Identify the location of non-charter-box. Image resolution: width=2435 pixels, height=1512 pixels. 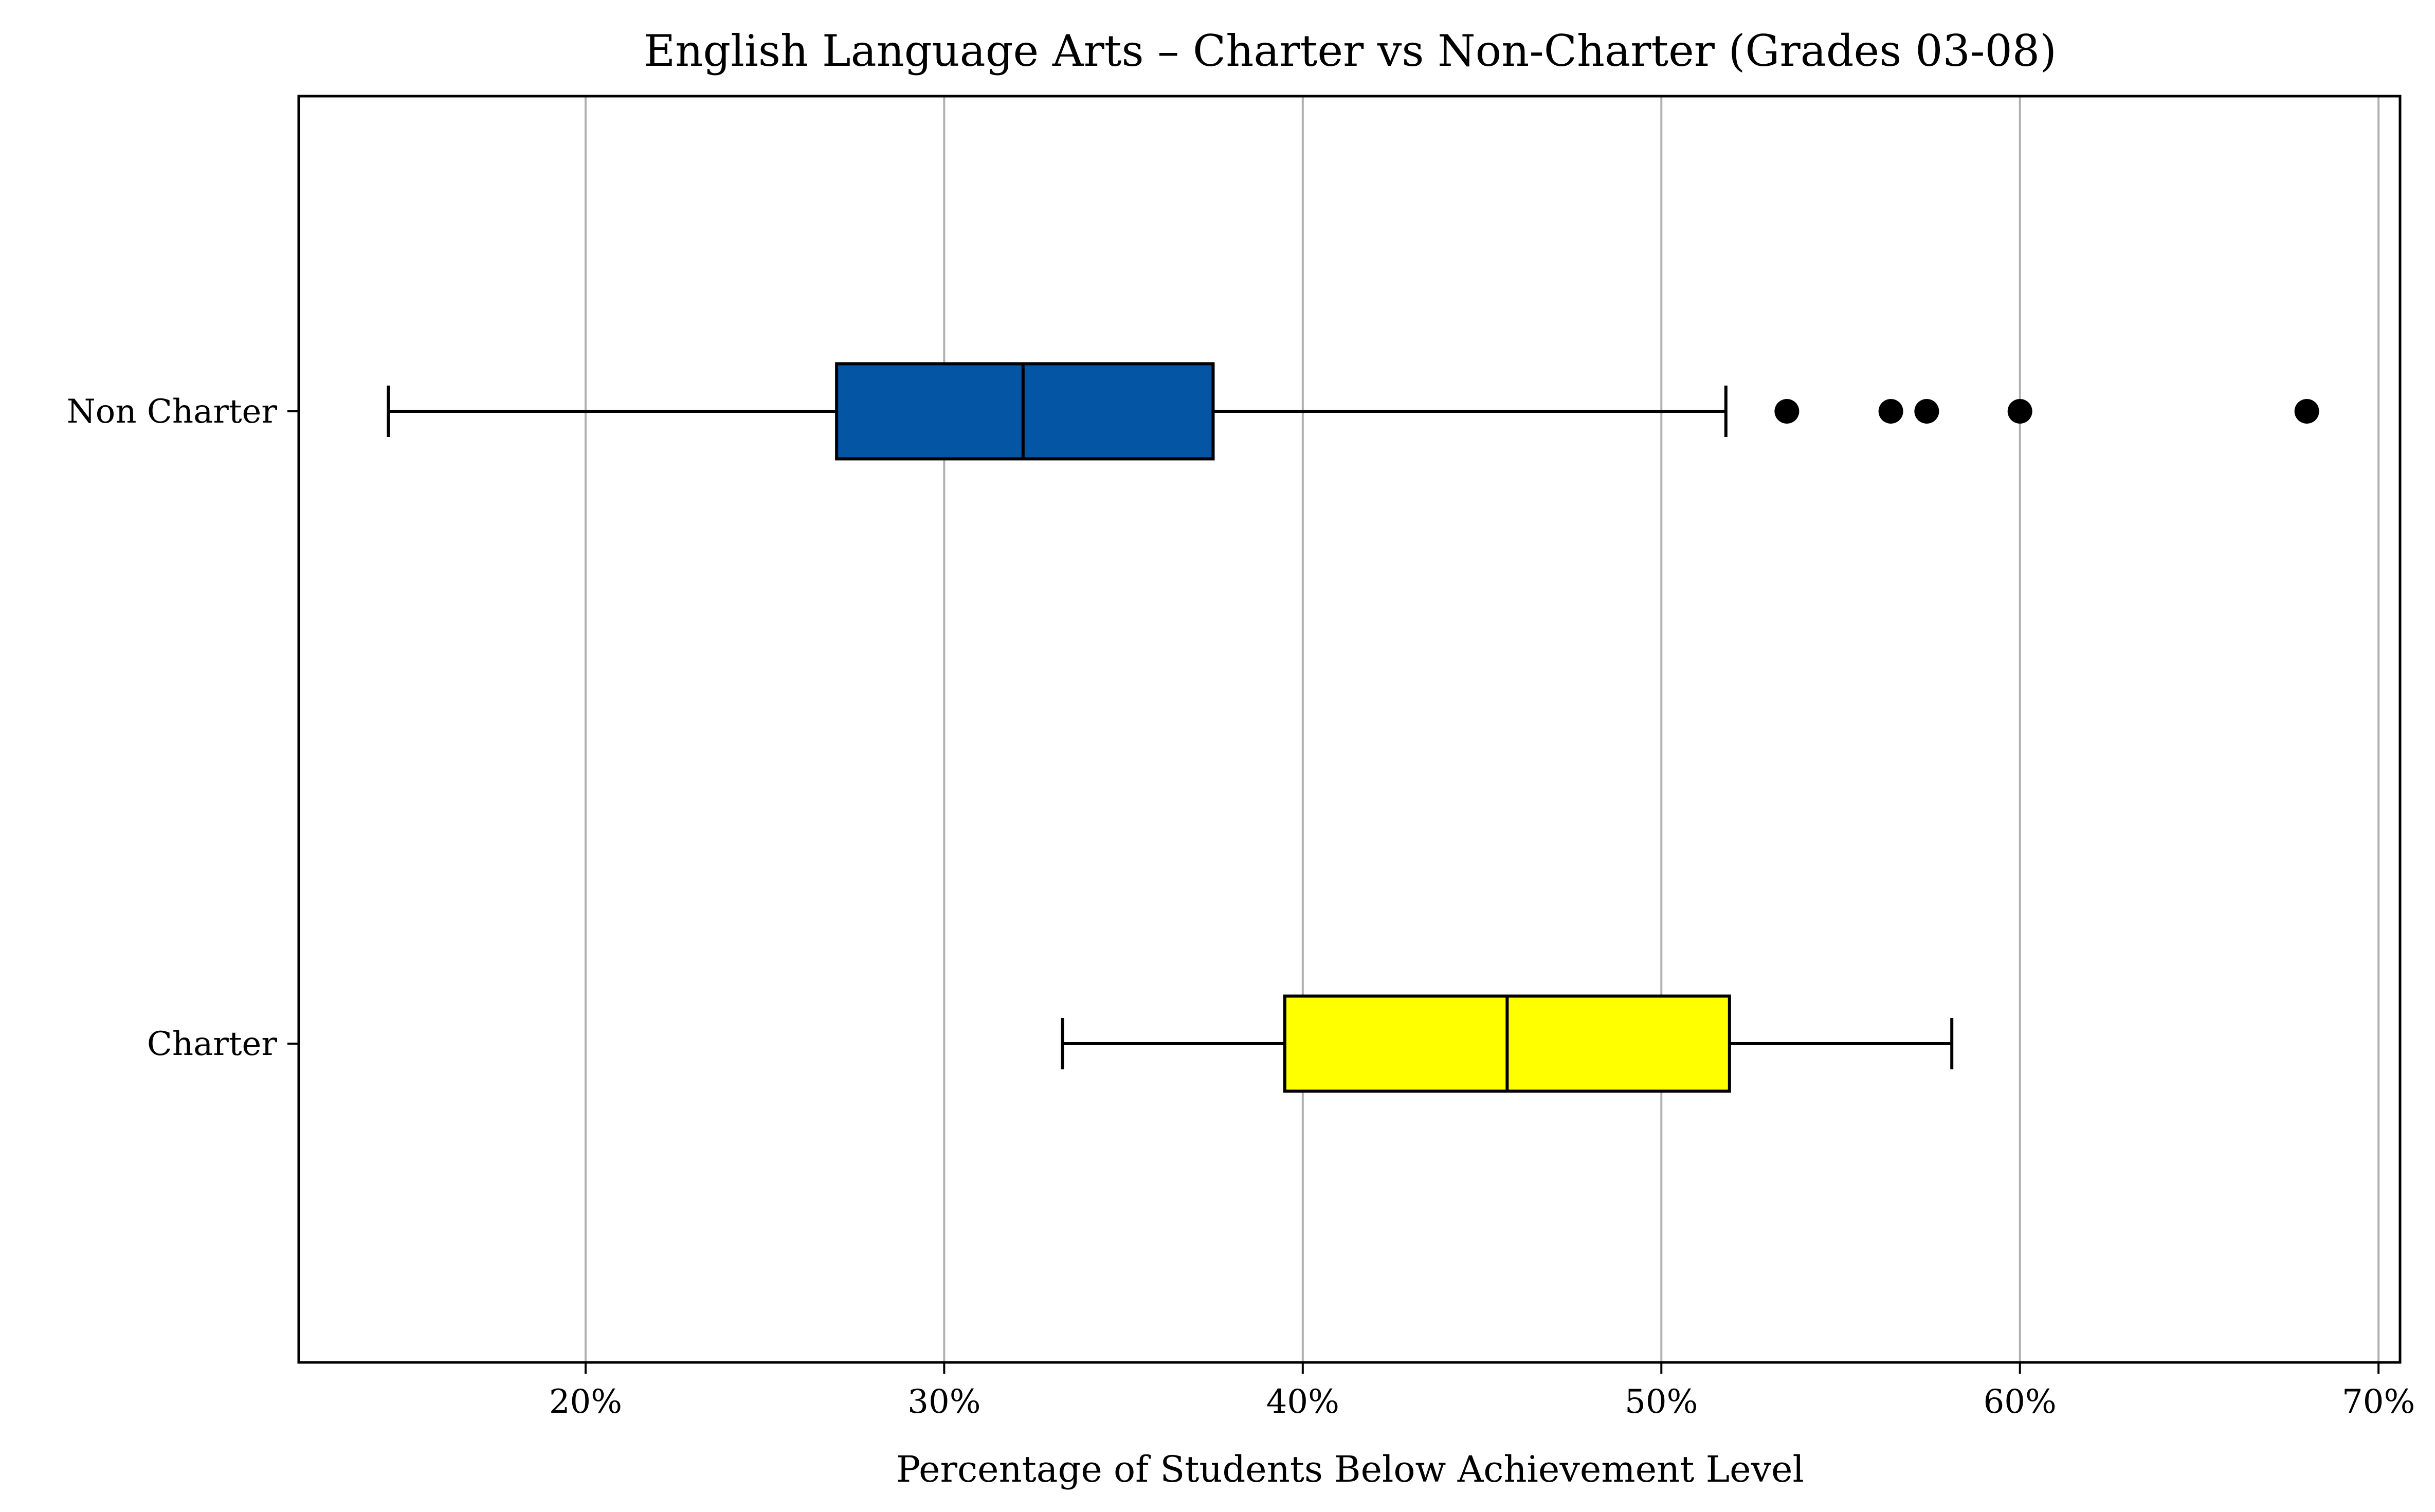
(1025, 411).